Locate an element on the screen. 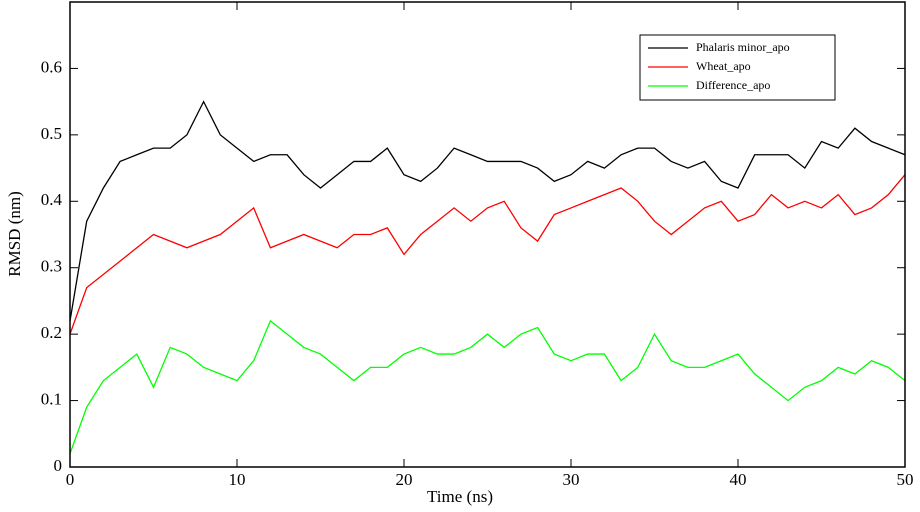 The height and width of the screenshot is (512, 920). legend-label: Phalaris minor_apo is located at coordinates (743, 47).